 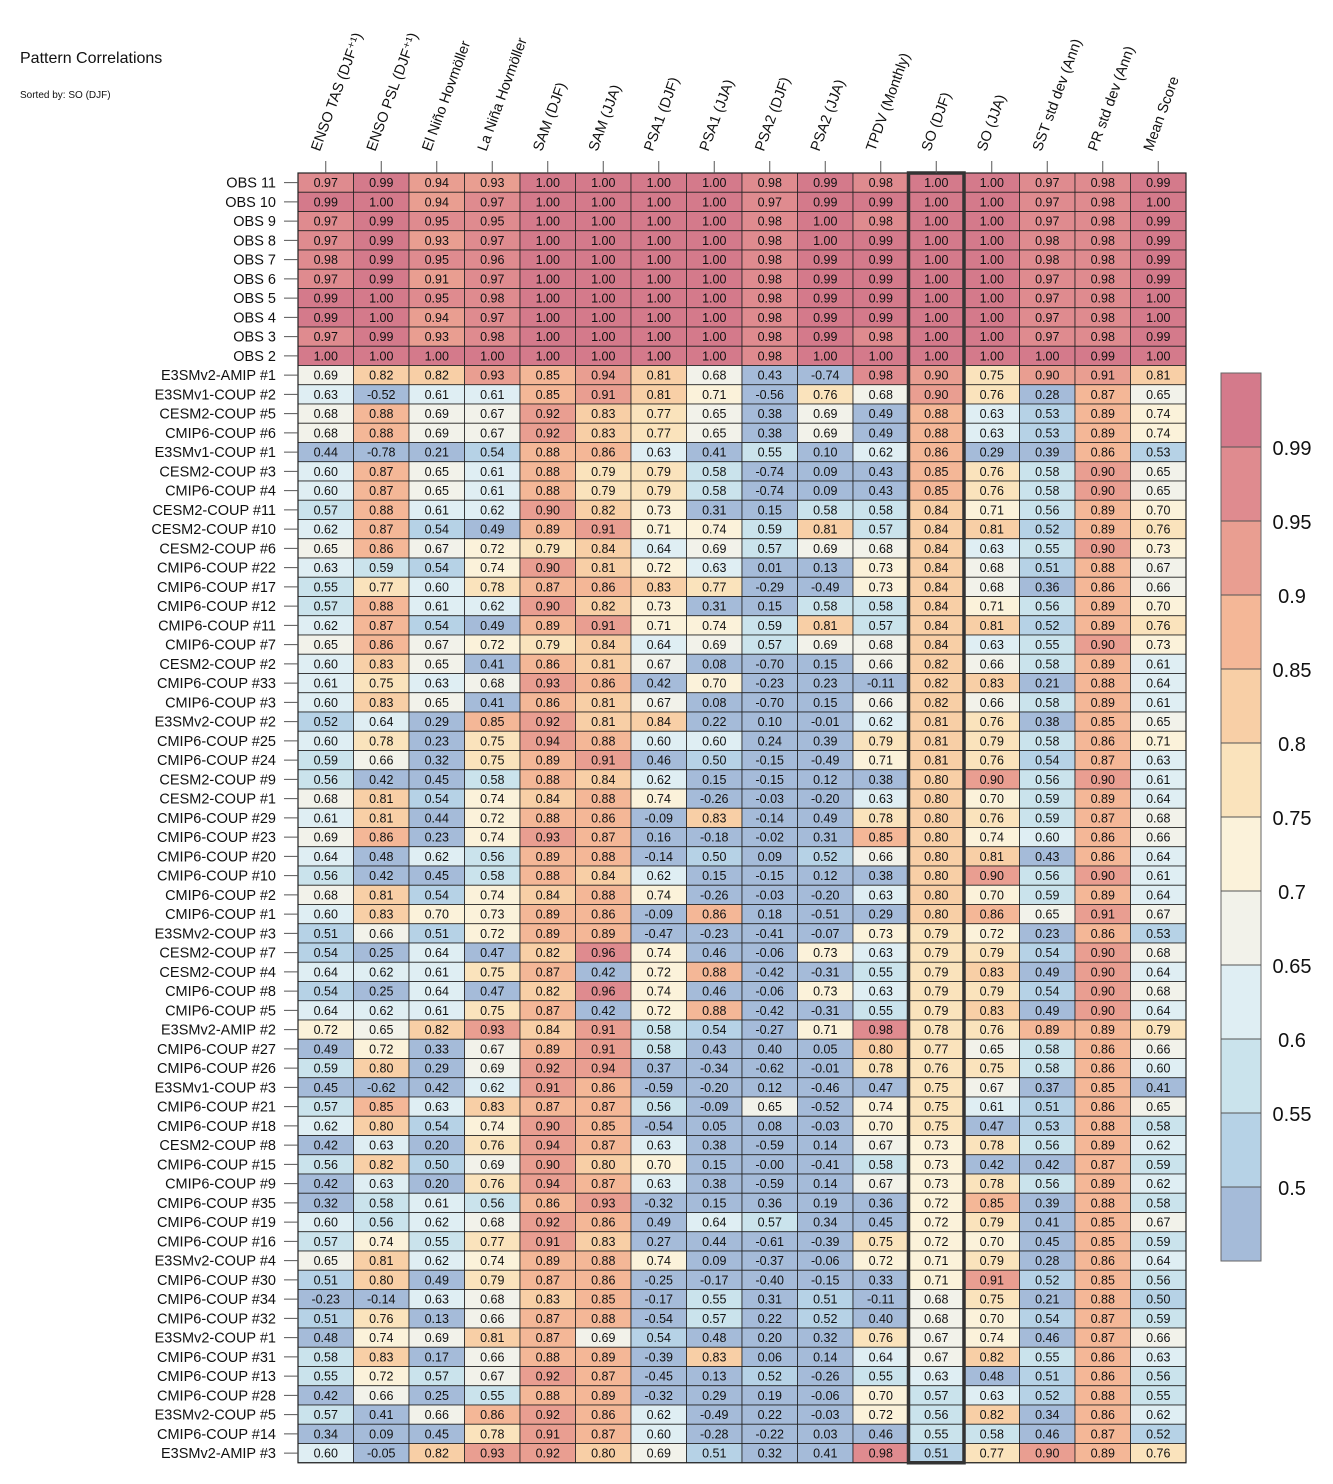 I want to click on cell-value-label: 0.80, so click(x=881, y=1049).